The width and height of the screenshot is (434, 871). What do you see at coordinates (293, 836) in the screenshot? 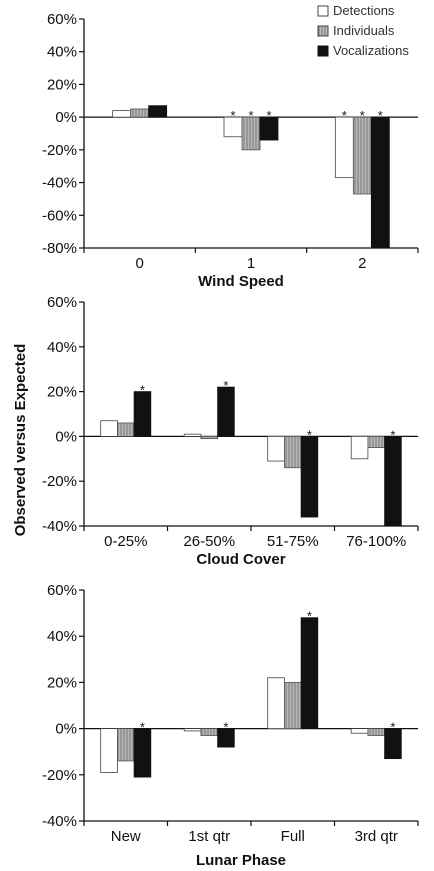
I see `x-category-label: Full` at bounding box center [293, 836].